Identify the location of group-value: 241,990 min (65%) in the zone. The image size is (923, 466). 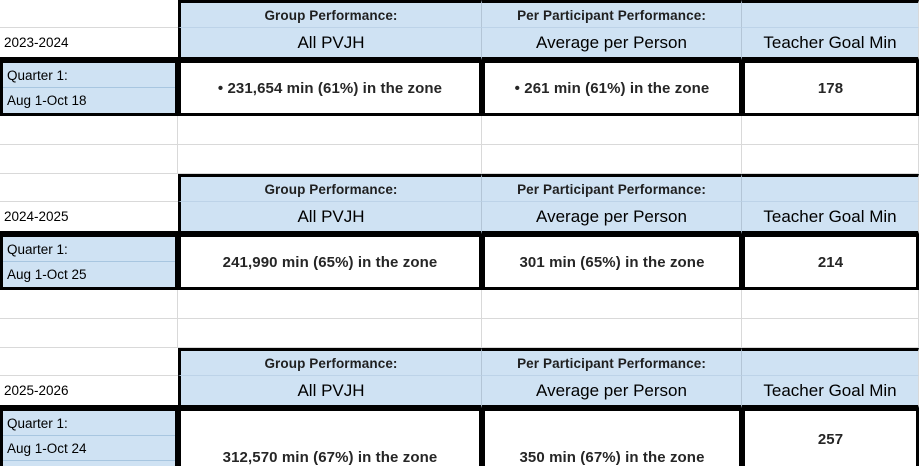
(330, 262).